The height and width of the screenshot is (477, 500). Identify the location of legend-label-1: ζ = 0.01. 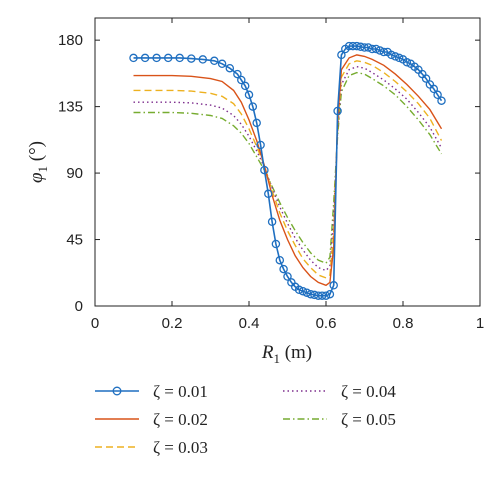
(180, 391).